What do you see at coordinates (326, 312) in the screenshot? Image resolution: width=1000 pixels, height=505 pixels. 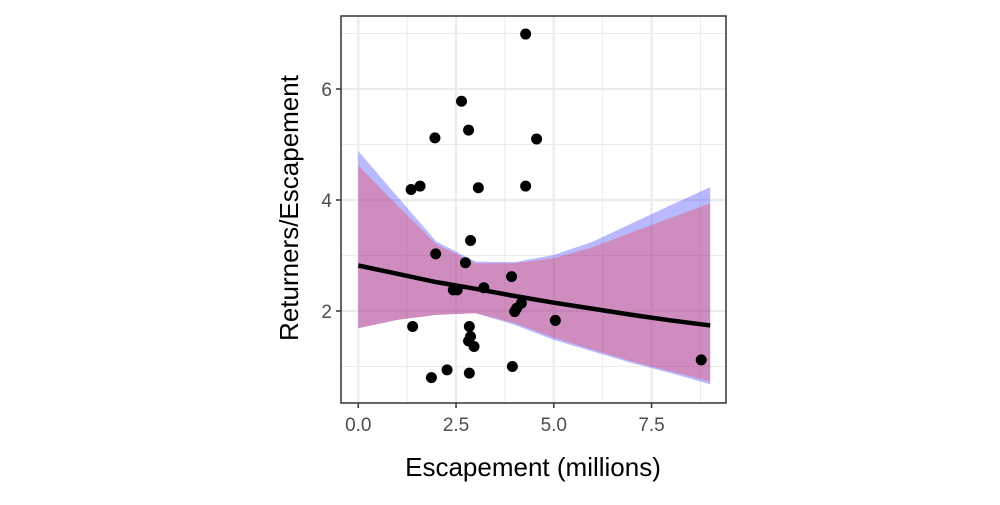 I see `y-tick-label: 2` at bounding box center [326, 312].